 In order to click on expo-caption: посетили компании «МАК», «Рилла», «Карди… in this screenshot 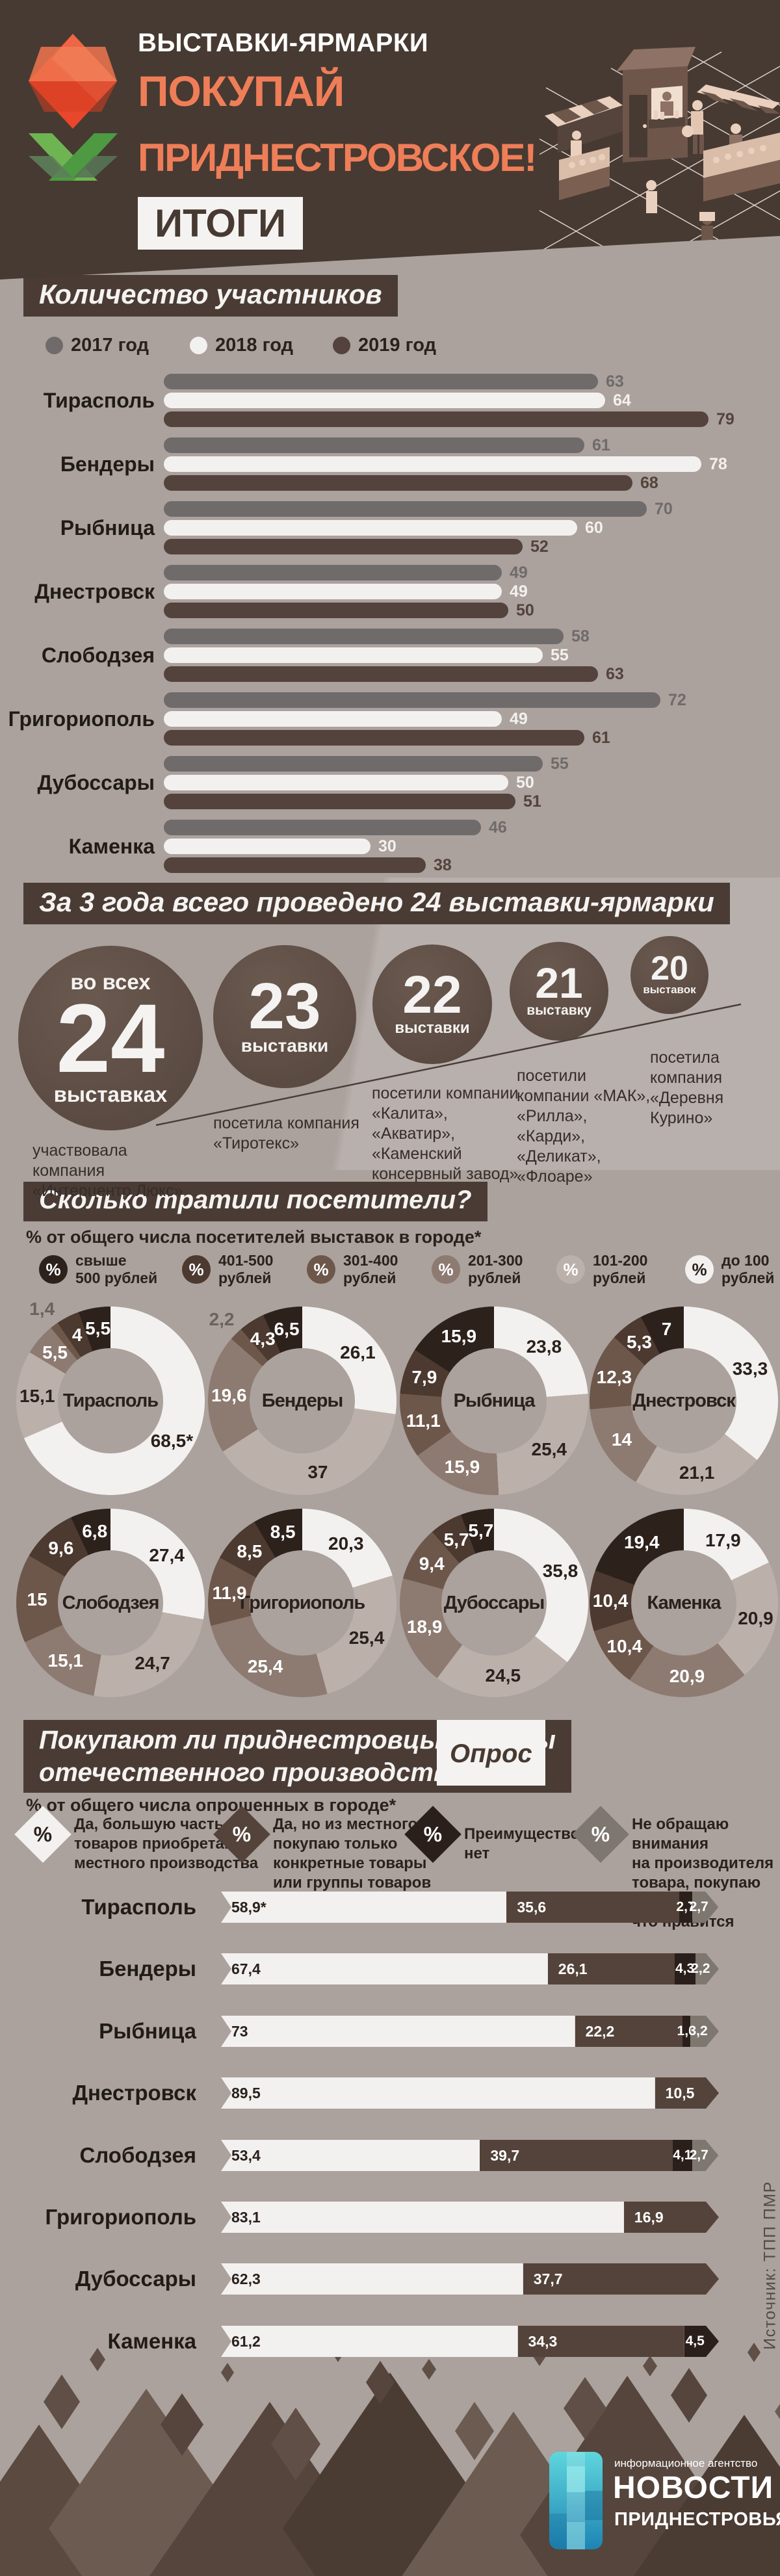, I will do `click(584, 1126)`.